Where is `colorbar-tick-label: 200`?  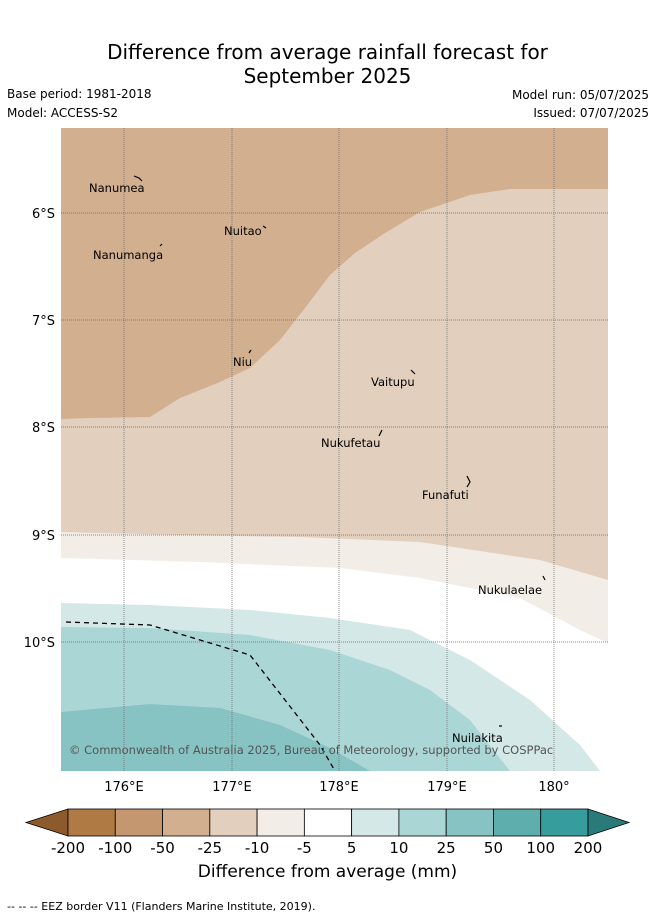 colorbar-tick-label: 200 is located at coordinates (588, 848).